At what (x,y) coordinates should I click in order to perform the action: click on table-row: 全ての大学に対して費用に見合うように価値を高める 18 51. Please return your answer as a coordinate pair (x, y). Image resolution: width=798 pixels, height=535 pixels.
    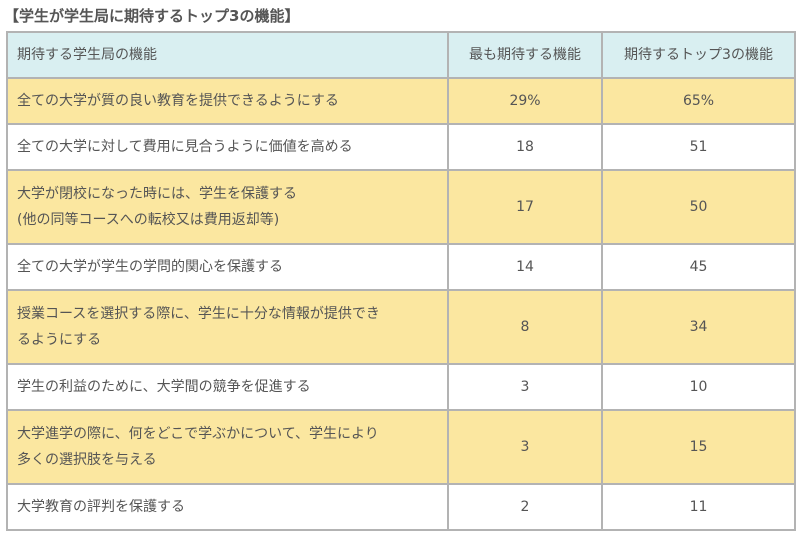
    Looking at the image, I should click on (401, 147).